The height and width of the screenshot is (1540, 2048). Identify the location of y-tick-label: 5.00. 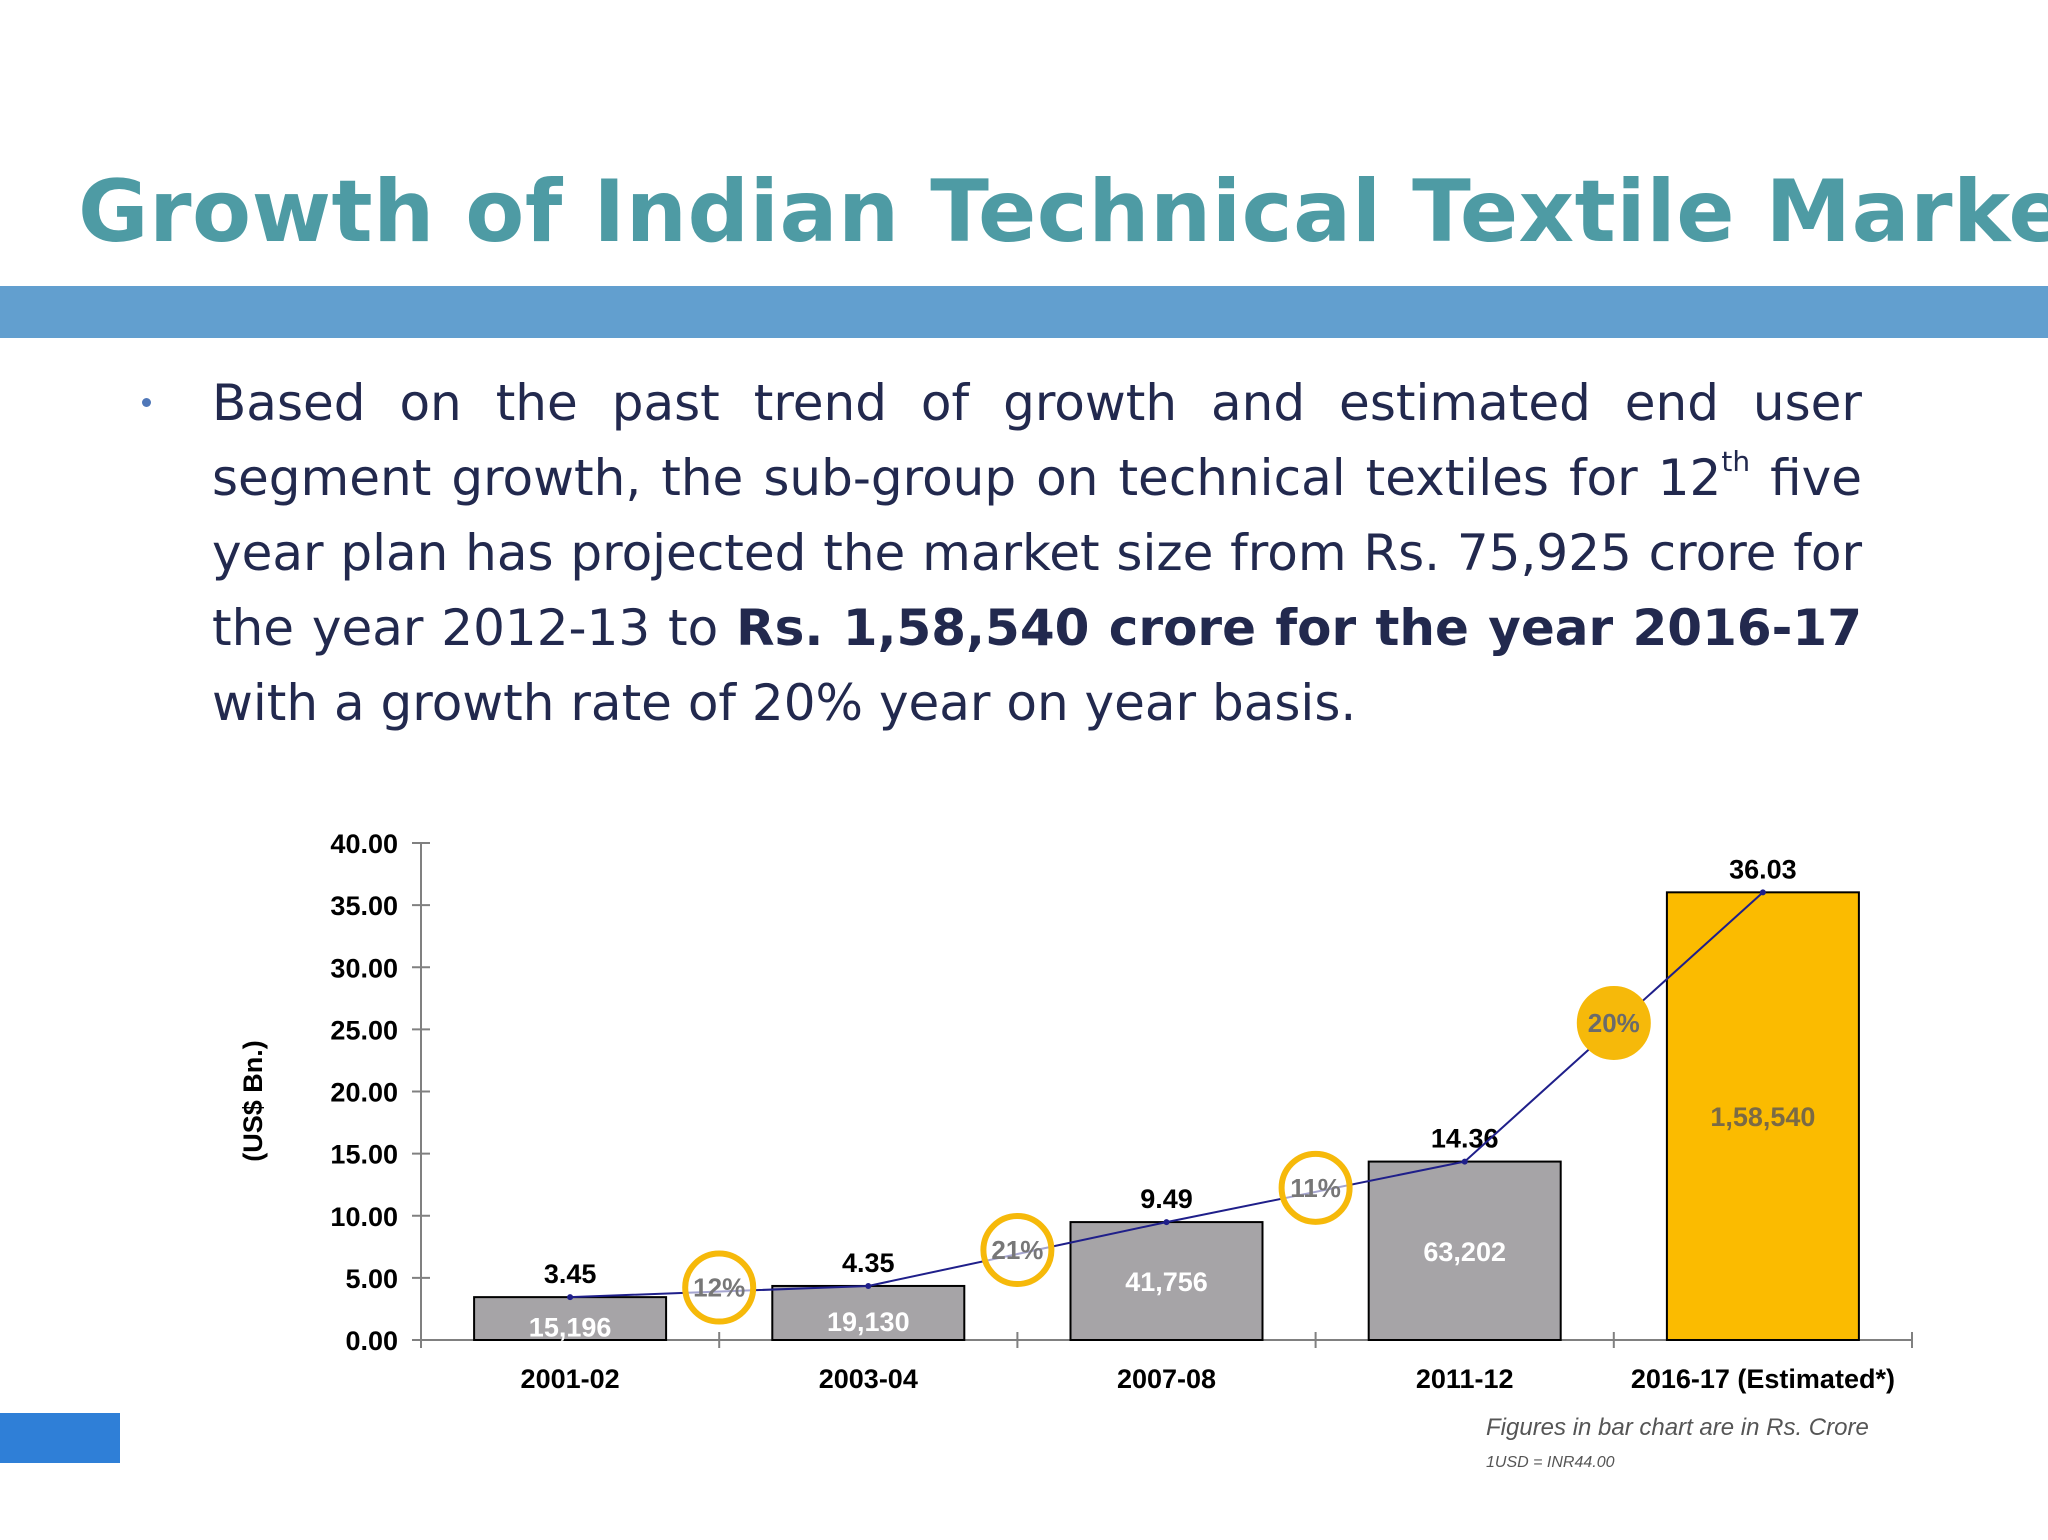
(371, 1279).